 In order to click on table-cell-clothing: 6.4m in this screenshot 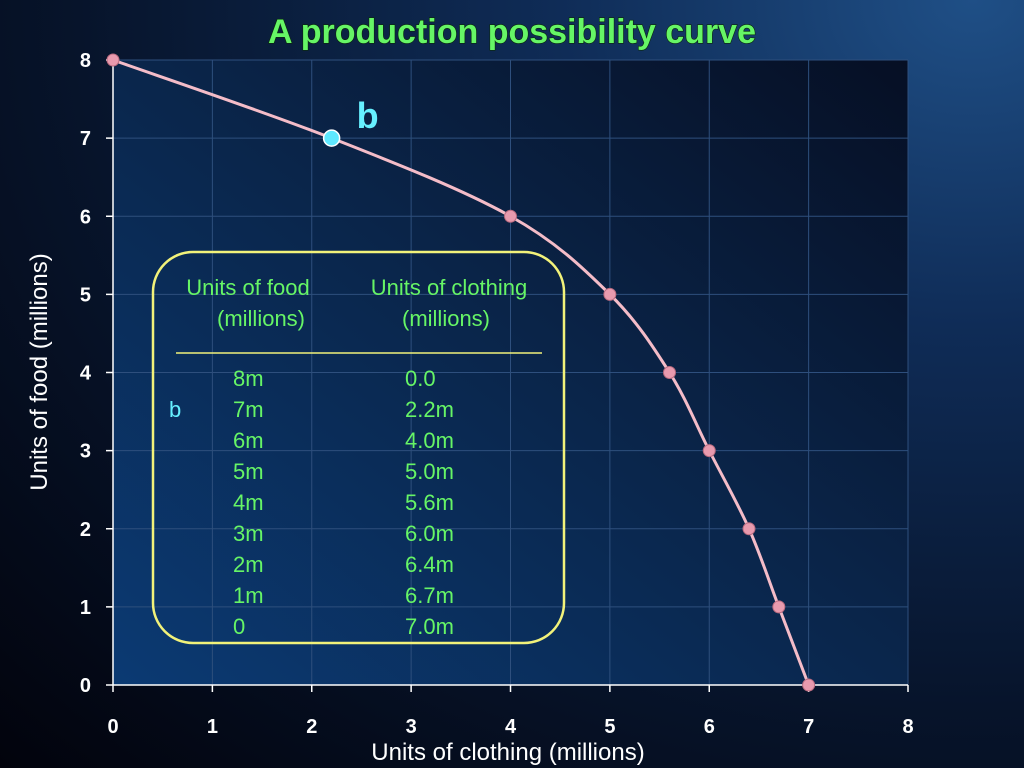, I will do `click(429, 564)`.